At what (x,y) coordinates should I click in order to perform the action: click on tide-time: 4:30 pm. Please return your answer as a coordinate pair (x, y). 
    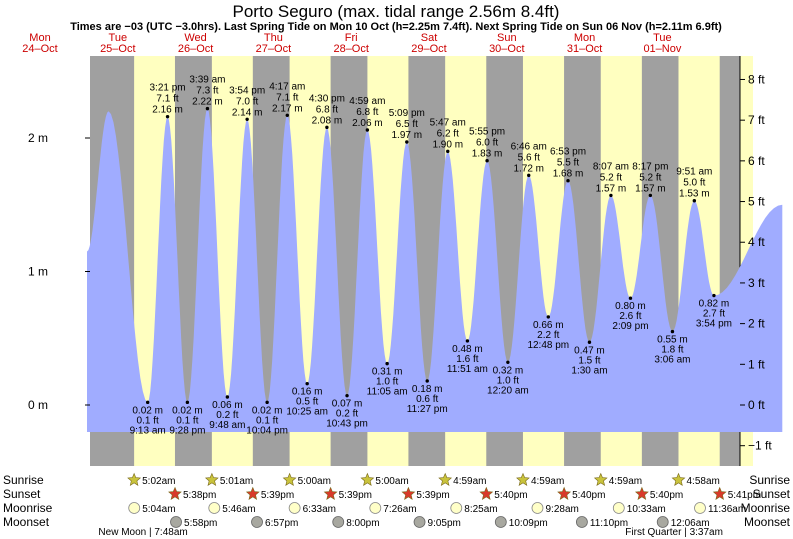
    Looking at the image, I should click on (327, 98).